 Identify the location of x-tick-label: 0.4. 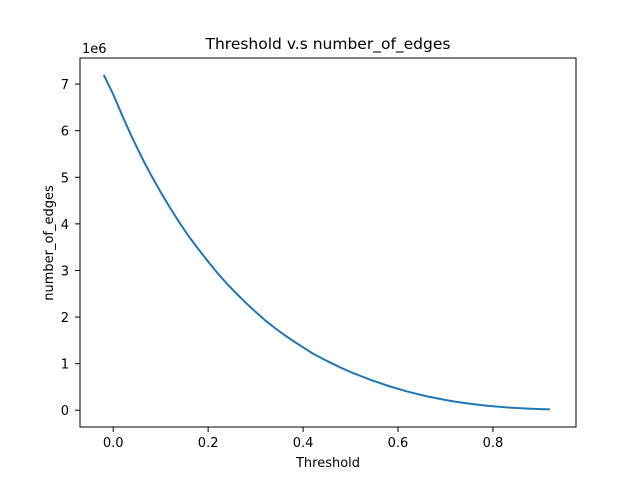
(303, 443).